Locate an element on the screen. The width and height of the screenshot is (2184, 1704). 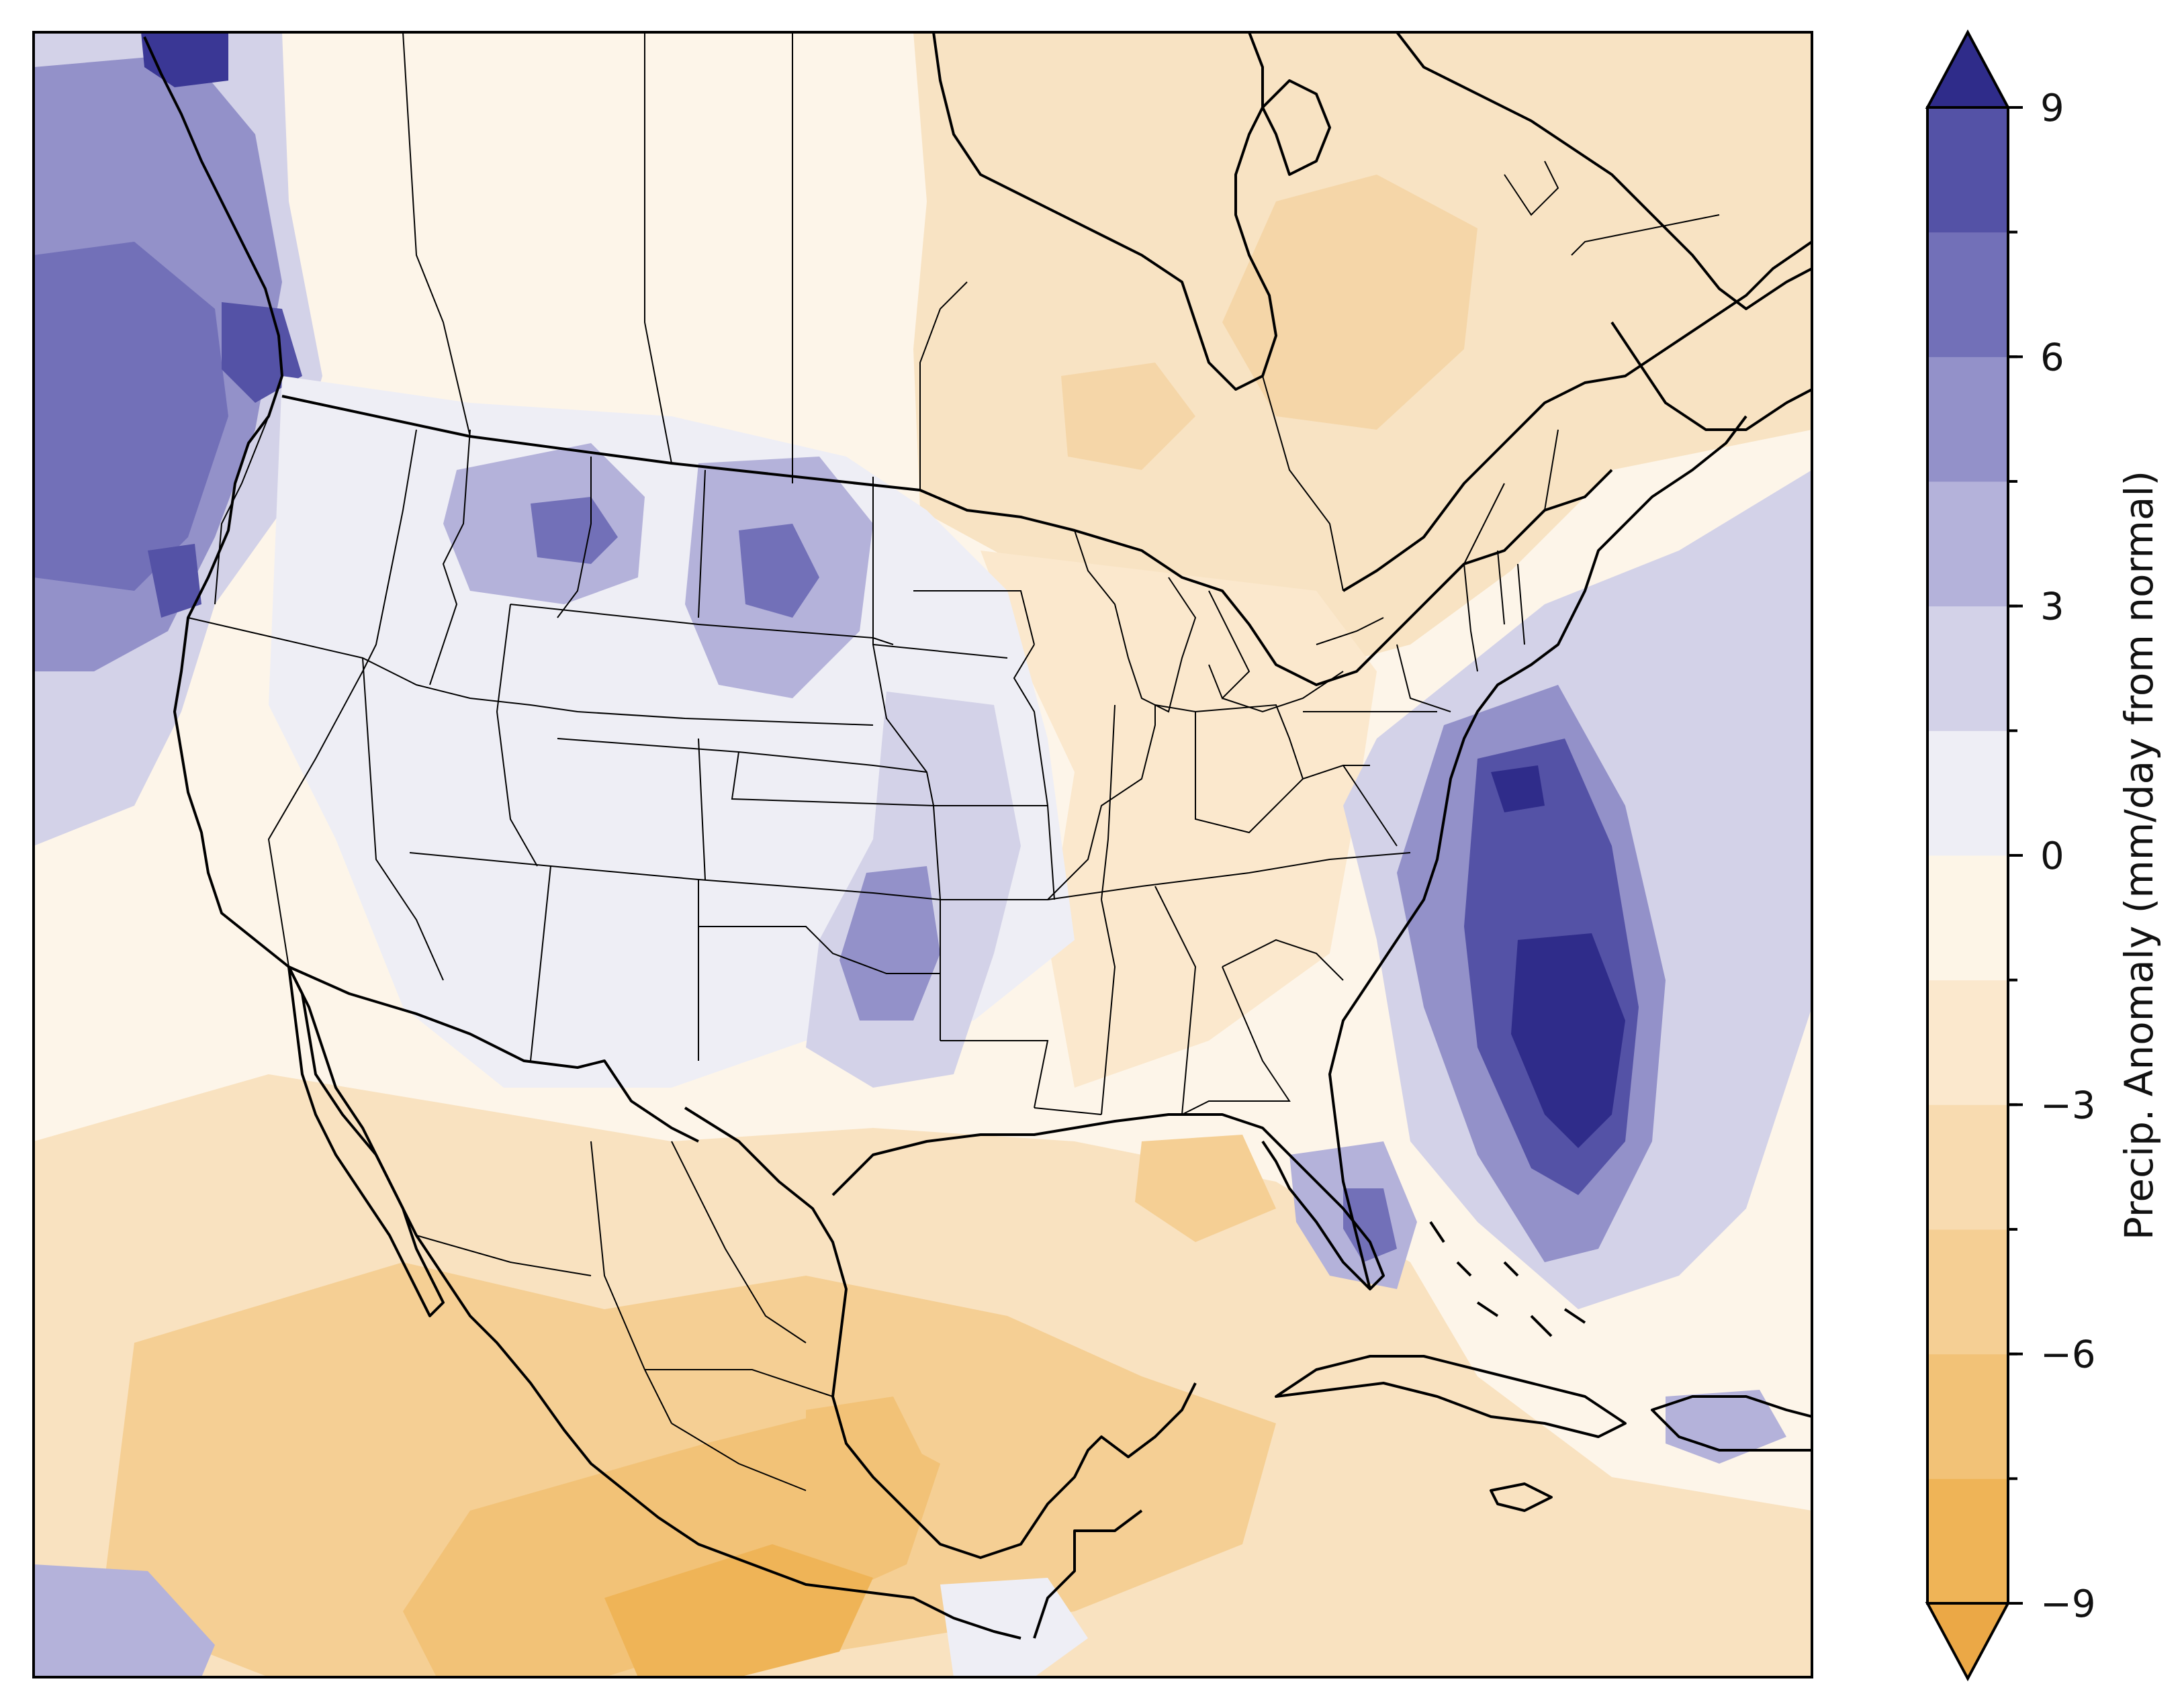
canada-us-border is located at coordinates (947, 540).